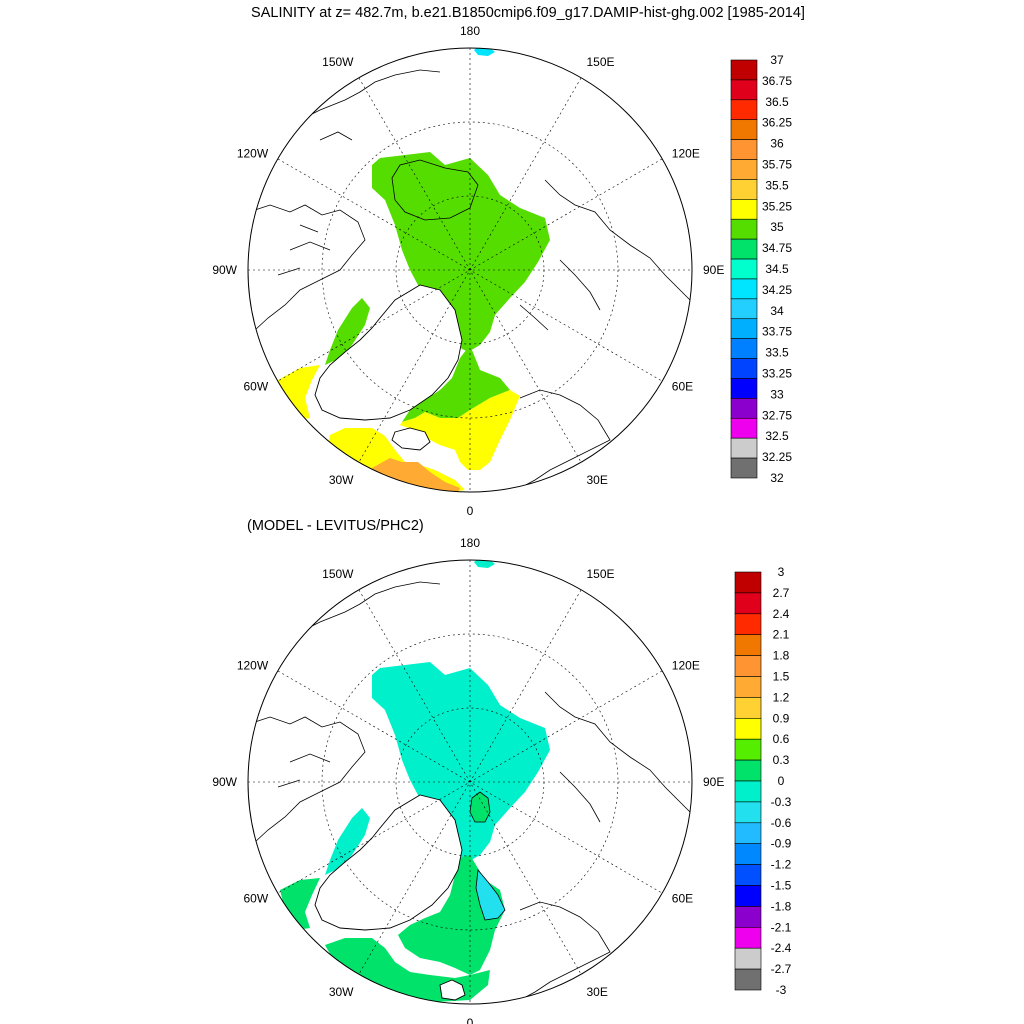 The width and height of the screenshot is (1024, 1024). What do you see at coordinates (777, 436) in the screenshot?
I see `colorbar-label: 32.5` at bounding box center [777, 436].